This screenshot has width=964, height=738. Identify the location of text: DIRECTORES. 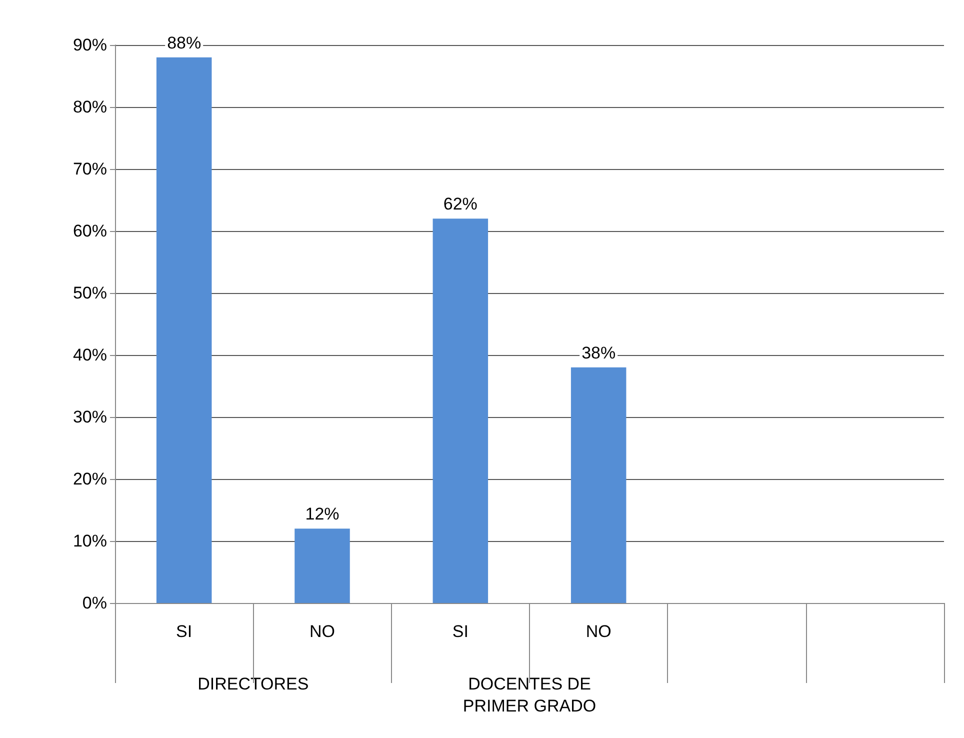
(253, 684).